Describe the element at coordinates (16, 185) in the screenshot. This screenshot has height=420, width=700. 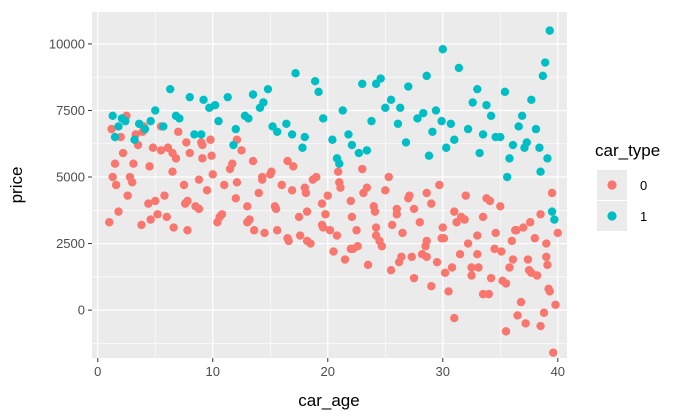
I see `y-axis-title: price` at that location.